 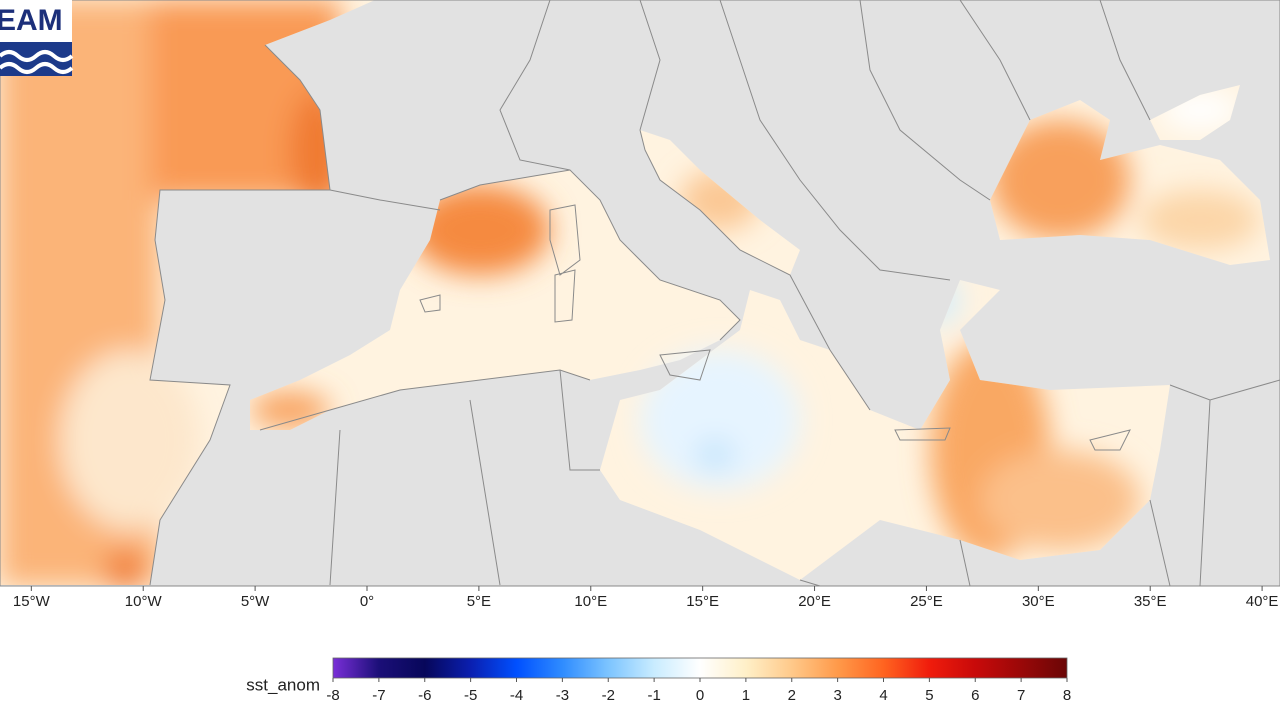 I want to click on longitude-label: 5°E, so click(x=479, y=601).